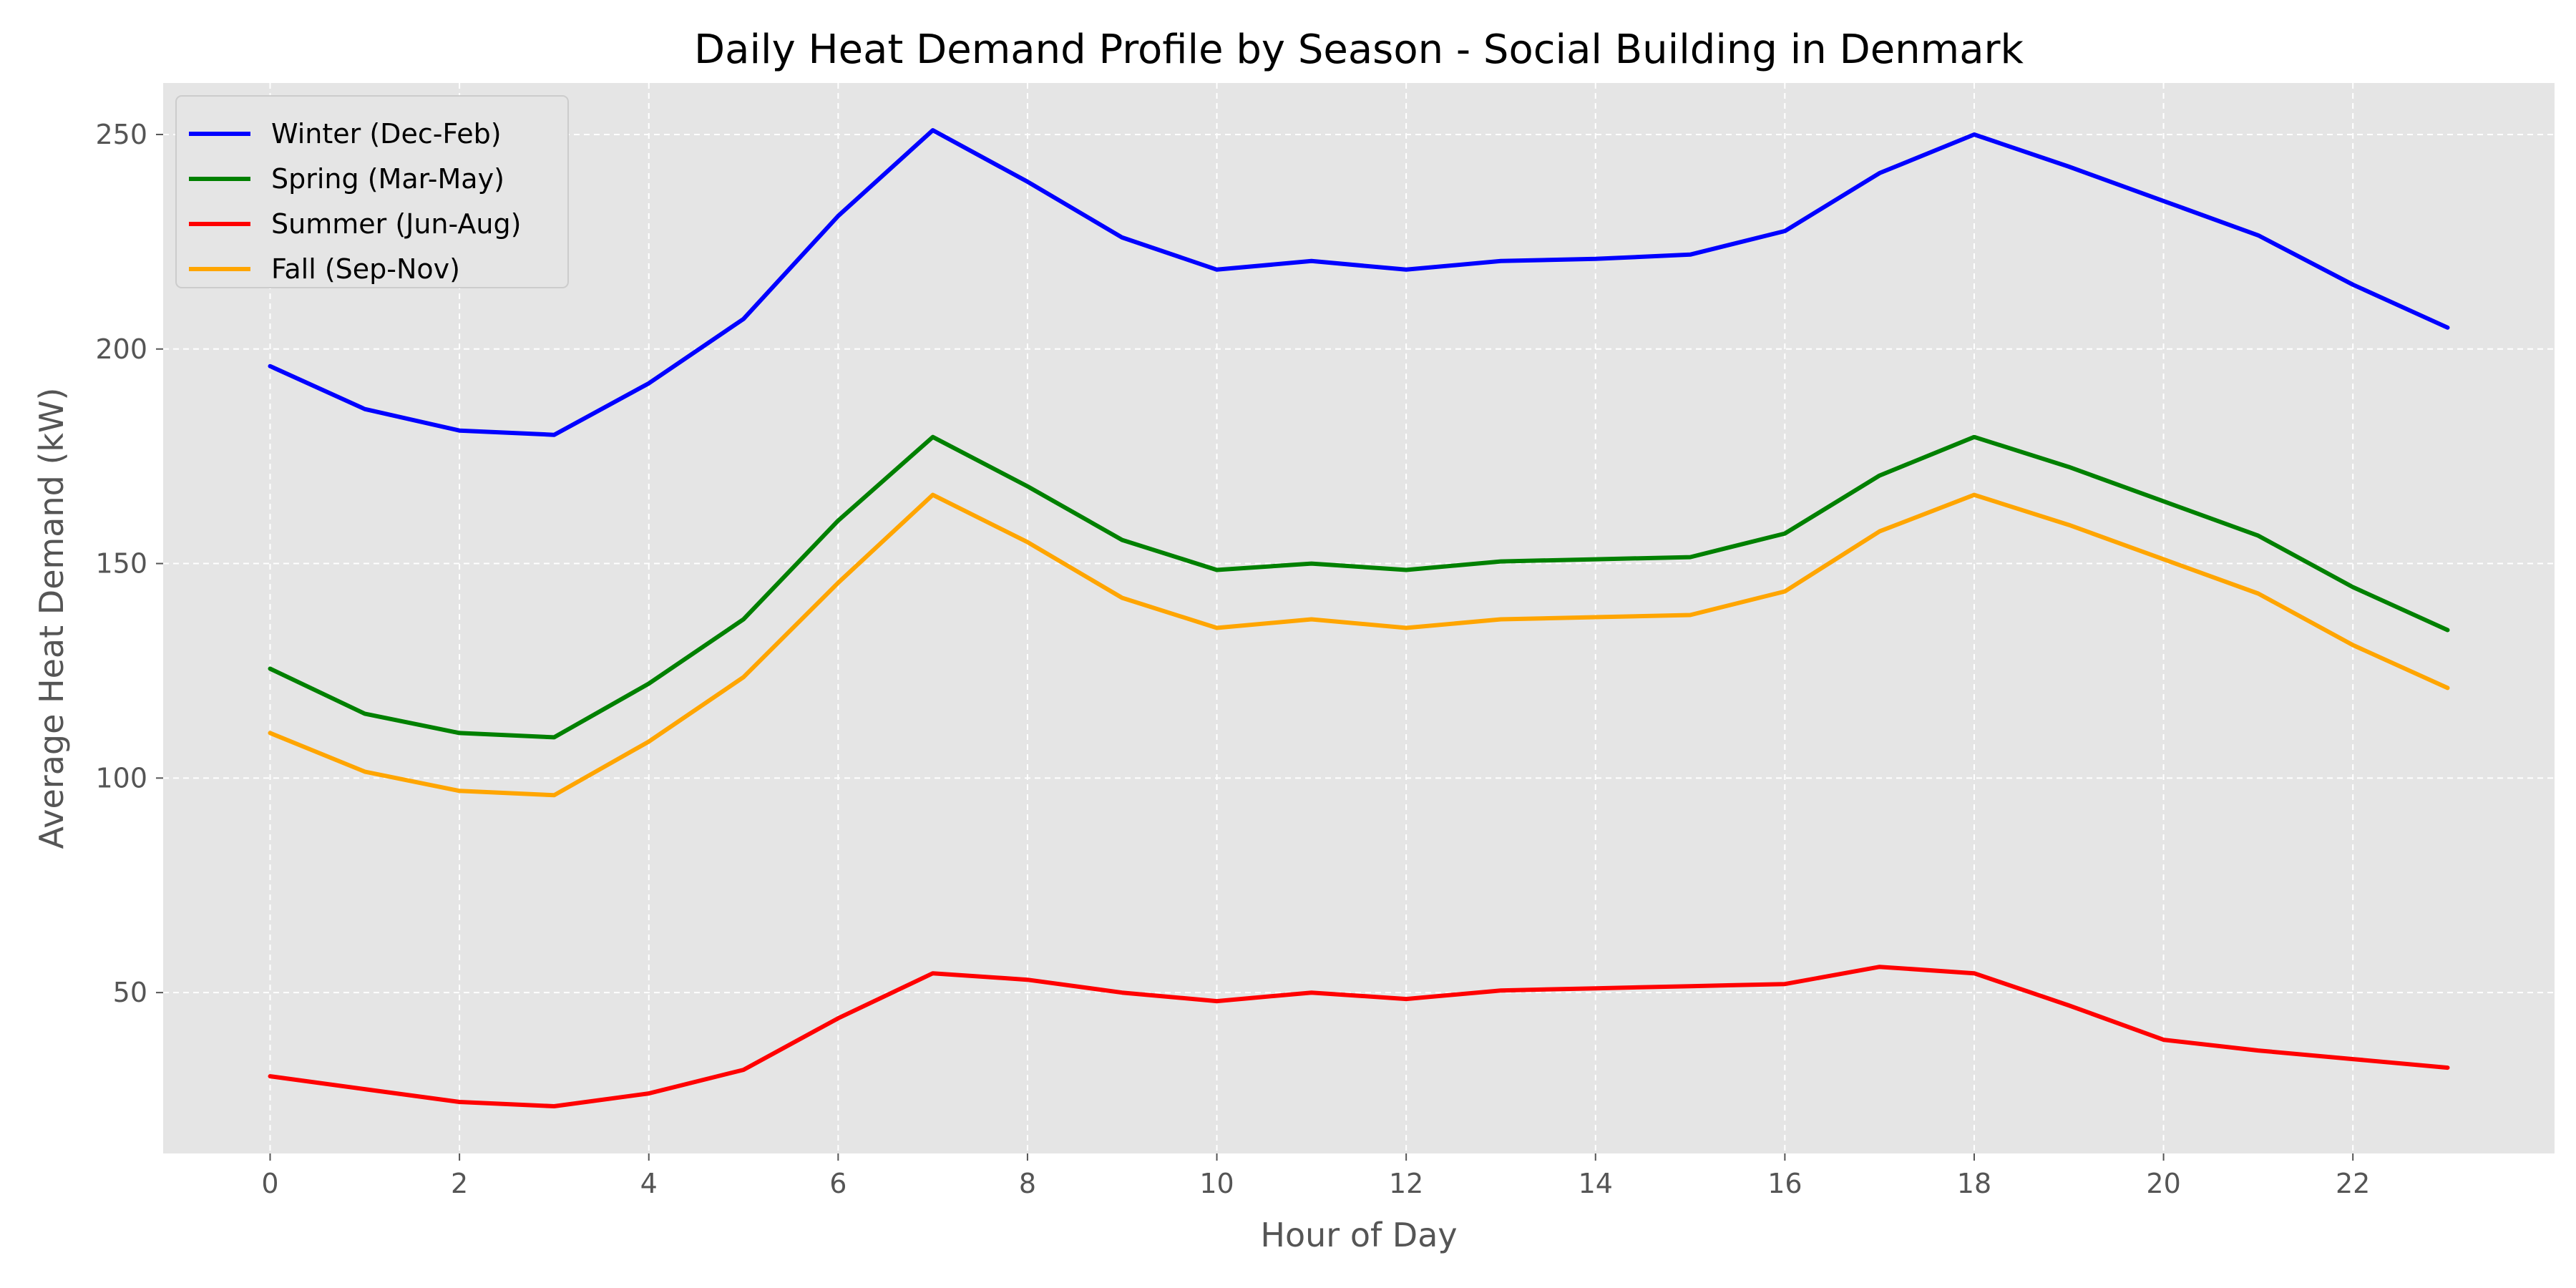 This screenshot has width=2576, height=1288. Describe the element at coordinates (269, 1183) in the screenshot. I see `x-tick-label: 0` at that location.